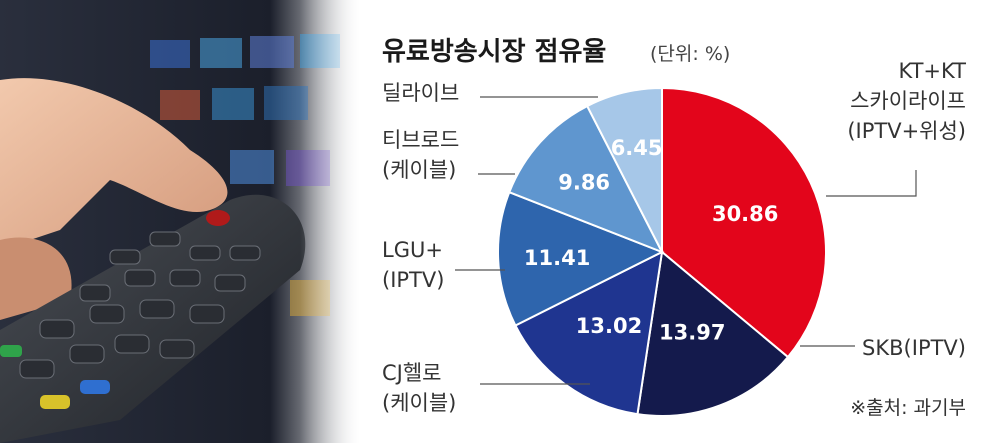 The width and height of the screenshot is (1000, 443). Describe the element at coordinates (637, 148) in the screenshot. I see `slice-value-label: 6.45` at that location.